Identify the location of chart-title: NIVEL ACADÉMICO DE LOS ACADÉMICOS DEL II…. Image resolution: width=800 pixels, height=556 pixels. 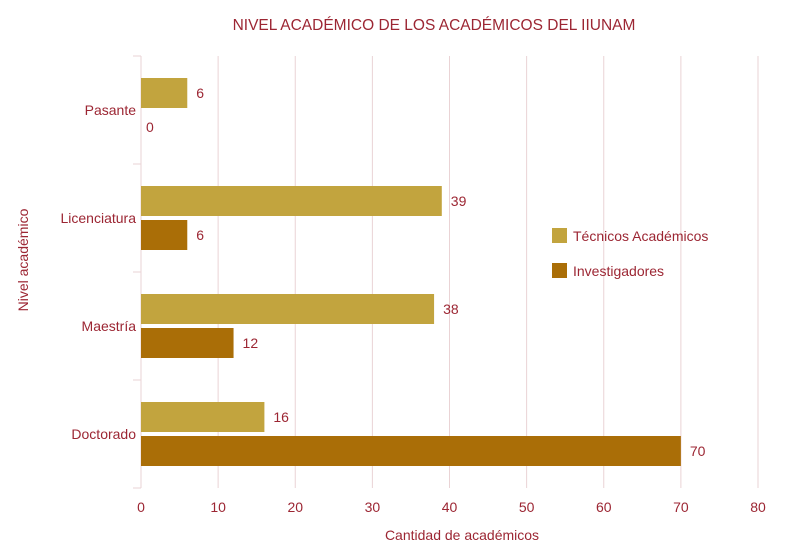
(434, 25).